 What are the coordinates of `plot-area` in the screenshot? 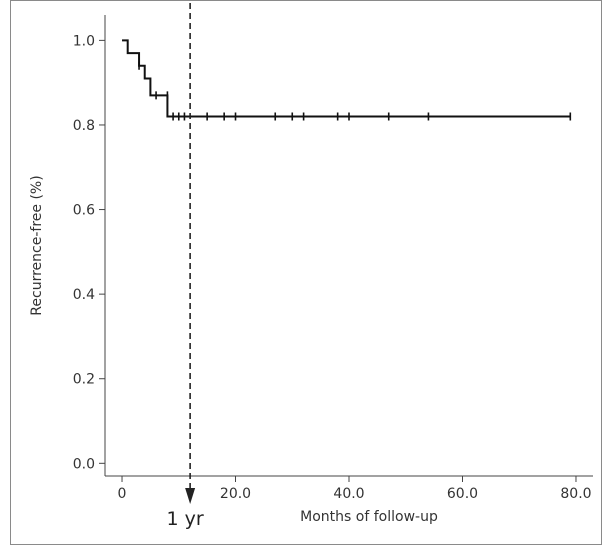 It's located at (347, 80).